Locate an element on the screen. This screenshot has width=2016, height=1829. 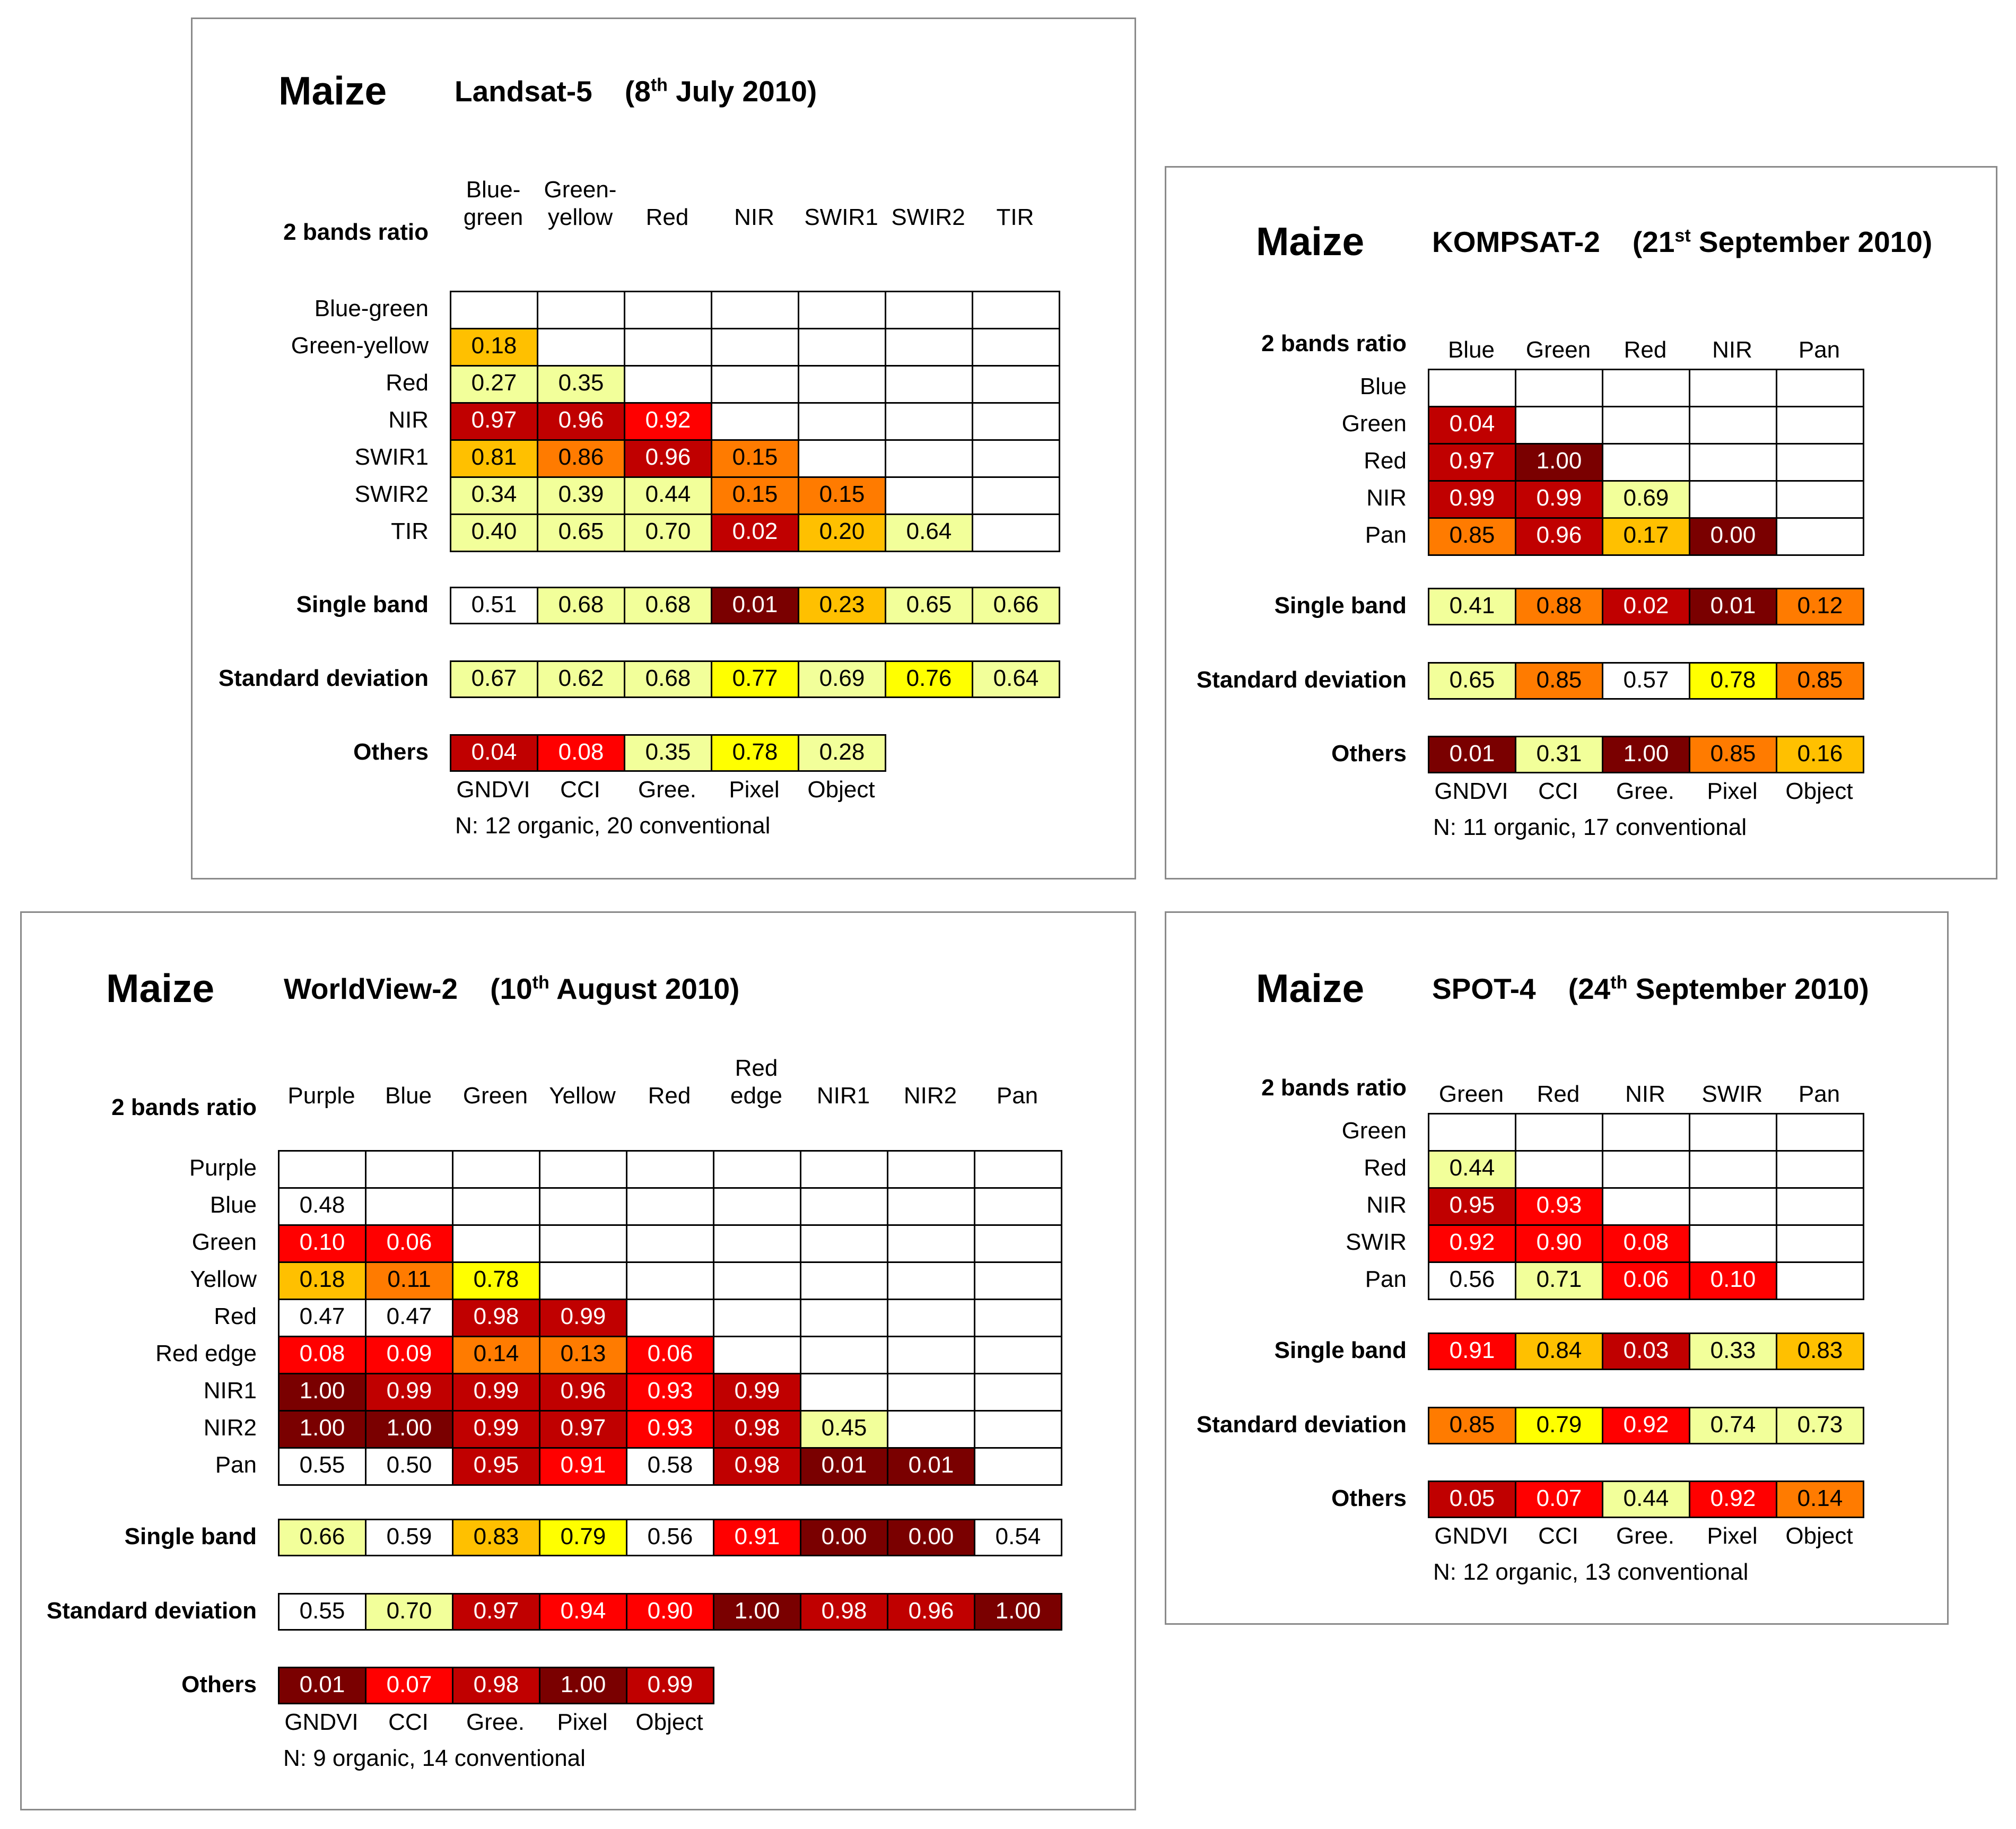
others-name-0: GNDVI is located at coordinates (493, 790).